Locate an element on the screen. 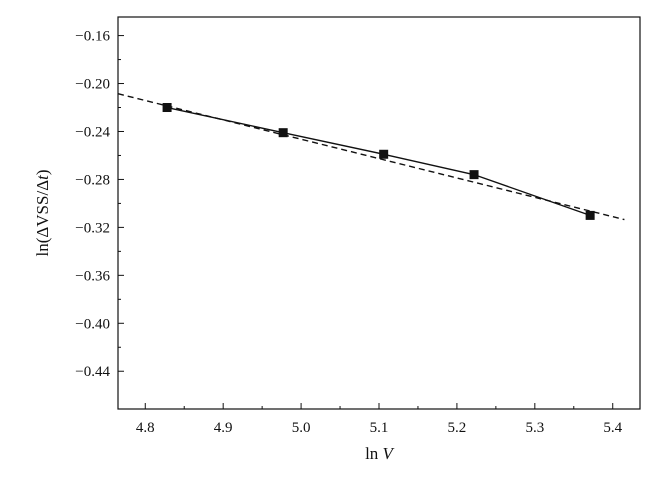 This screenshot has width=660, height=492. x-tick-label: 4.9 is located at coordinates (223, 428).